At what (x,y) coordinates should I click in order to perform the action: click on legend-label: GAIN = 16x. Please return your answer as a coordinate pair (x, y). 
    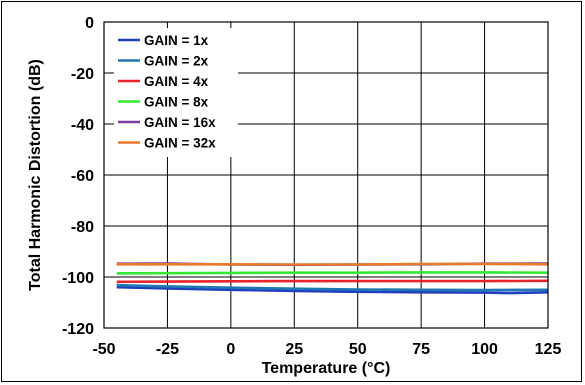
    Looking at the image, I should click on (180, 122).